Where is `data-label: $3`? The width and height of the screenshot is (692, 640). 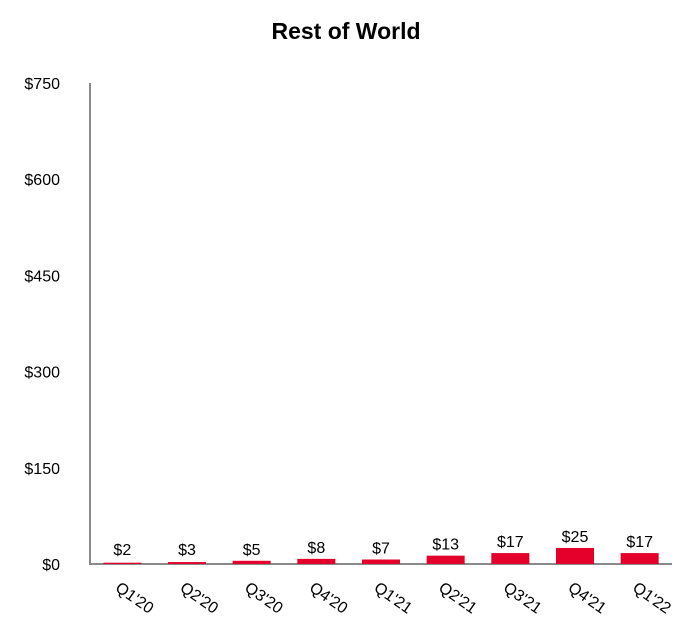 data-label: $3 is located at coordinates (187, 550).